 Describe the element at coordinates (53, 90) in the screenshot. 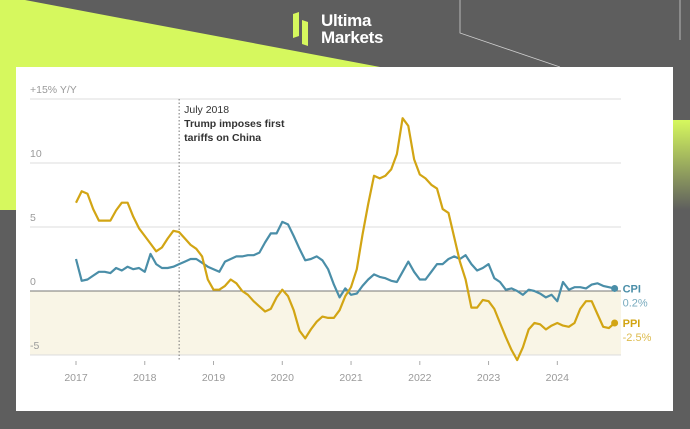

I see `y-tick-label: +15% Y/Y` at that location.